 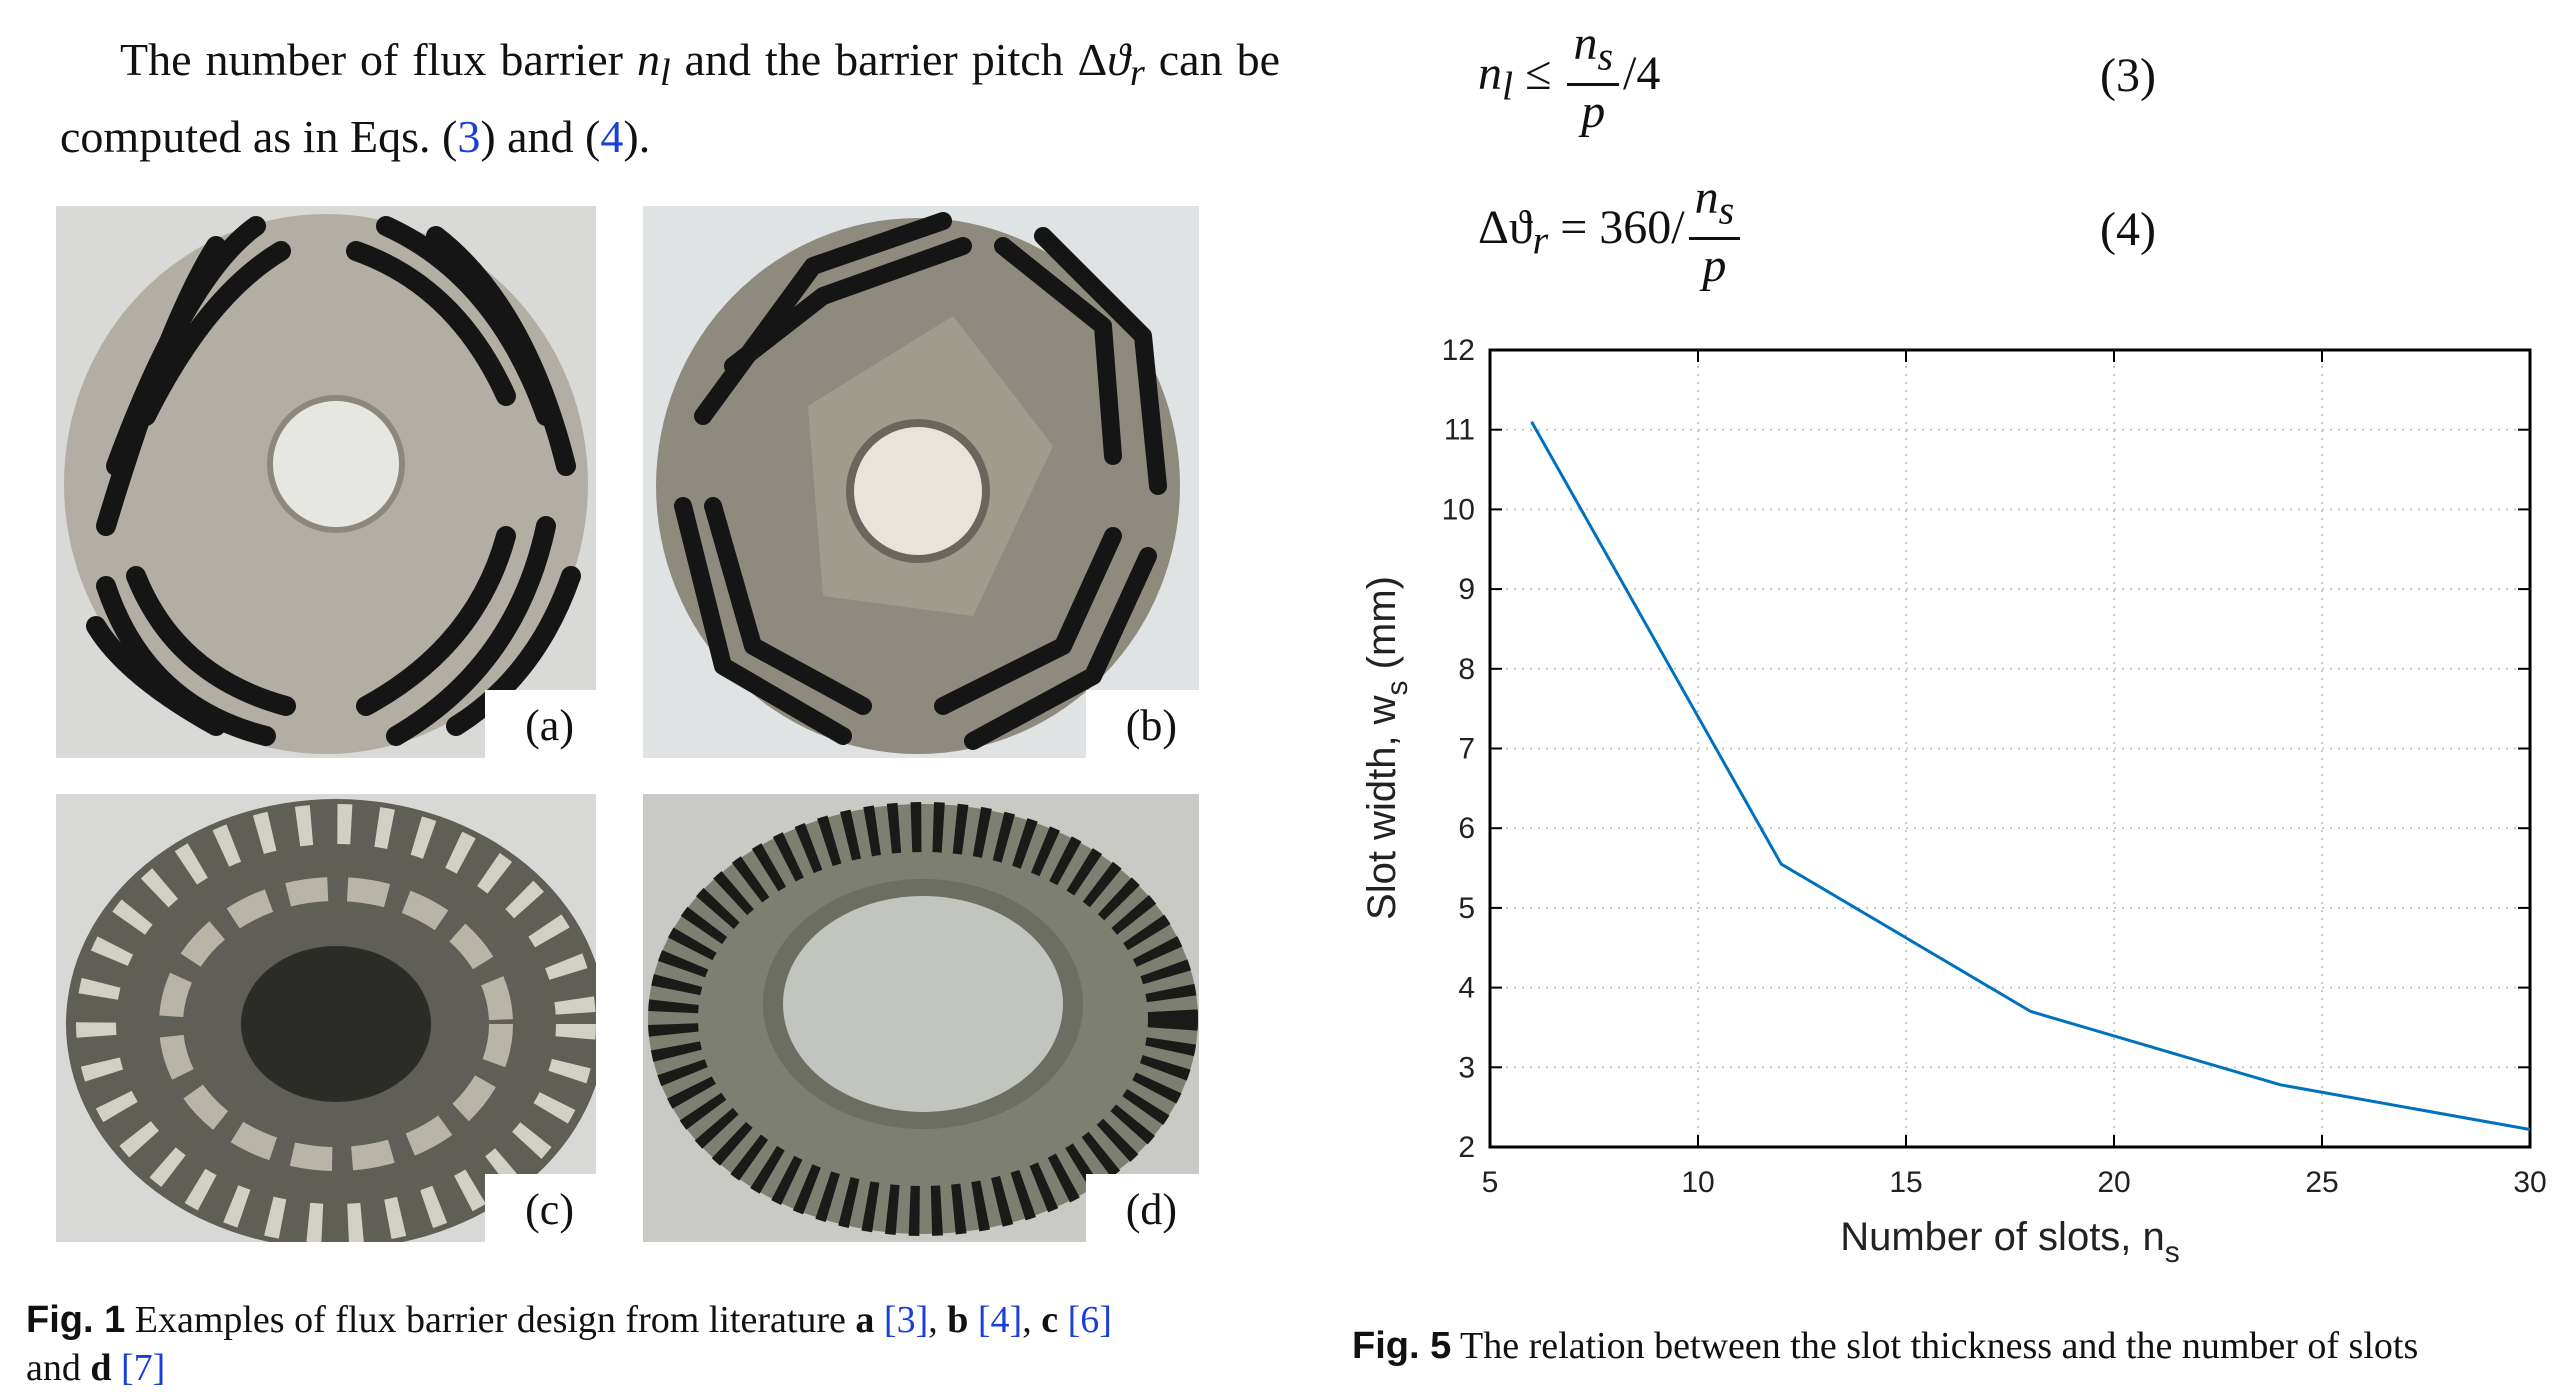 I want to click on eq3-link: 3, so click(x=468, y=136).